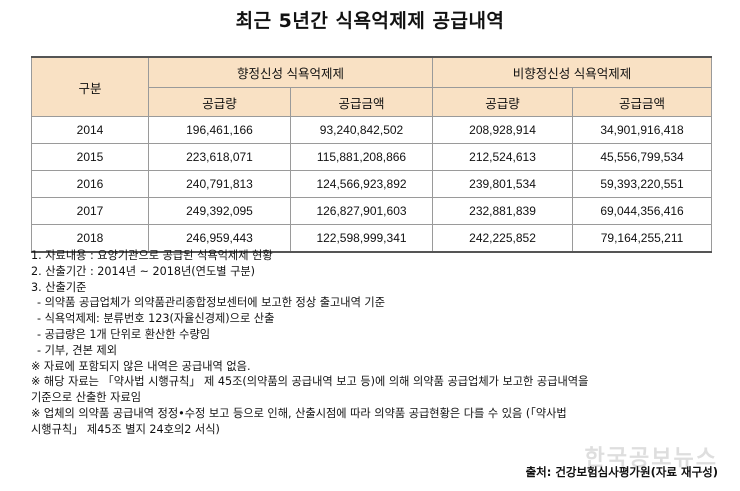 The width and height of the screenshot is (740, 491). What do you see at coordinates (152, 255) in the screenshot?
I see `note-line: 1. 자료내용 : 요양기관으로 공급된 식욕억제제 현황` at bounding box center [152, 255].